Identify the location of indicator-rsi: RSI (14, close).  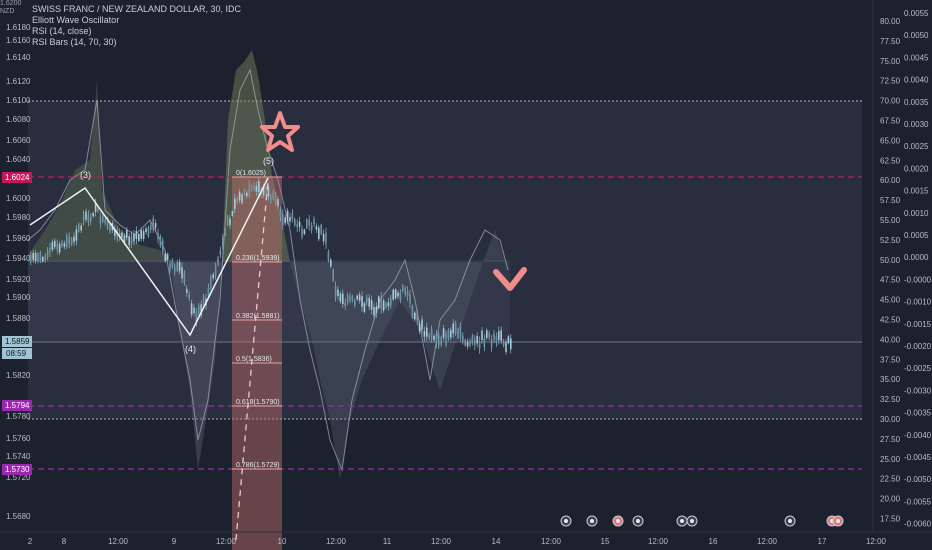
(62, 31).